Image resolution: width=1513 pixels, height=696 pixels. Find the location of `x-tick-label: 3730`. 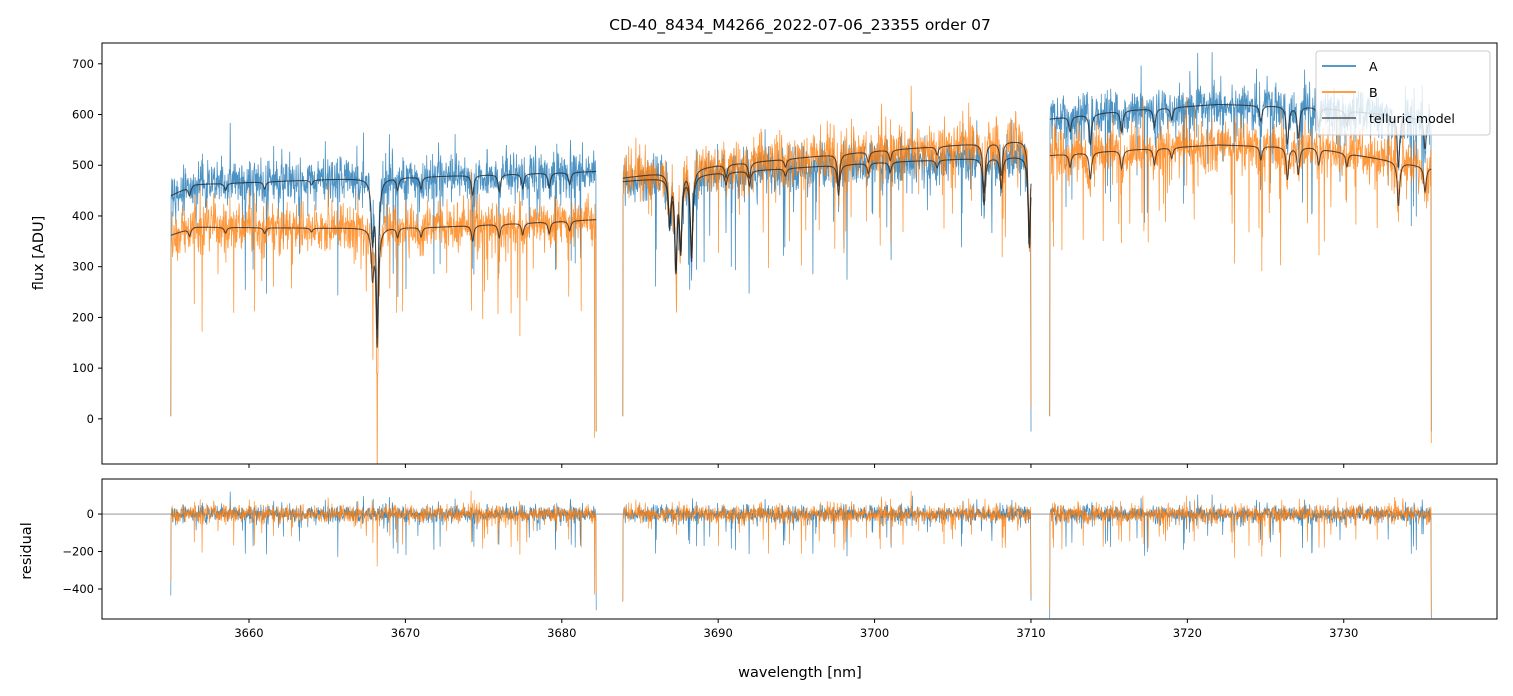

x-tick-label: 3730 is located at coordinates (1343, 633).